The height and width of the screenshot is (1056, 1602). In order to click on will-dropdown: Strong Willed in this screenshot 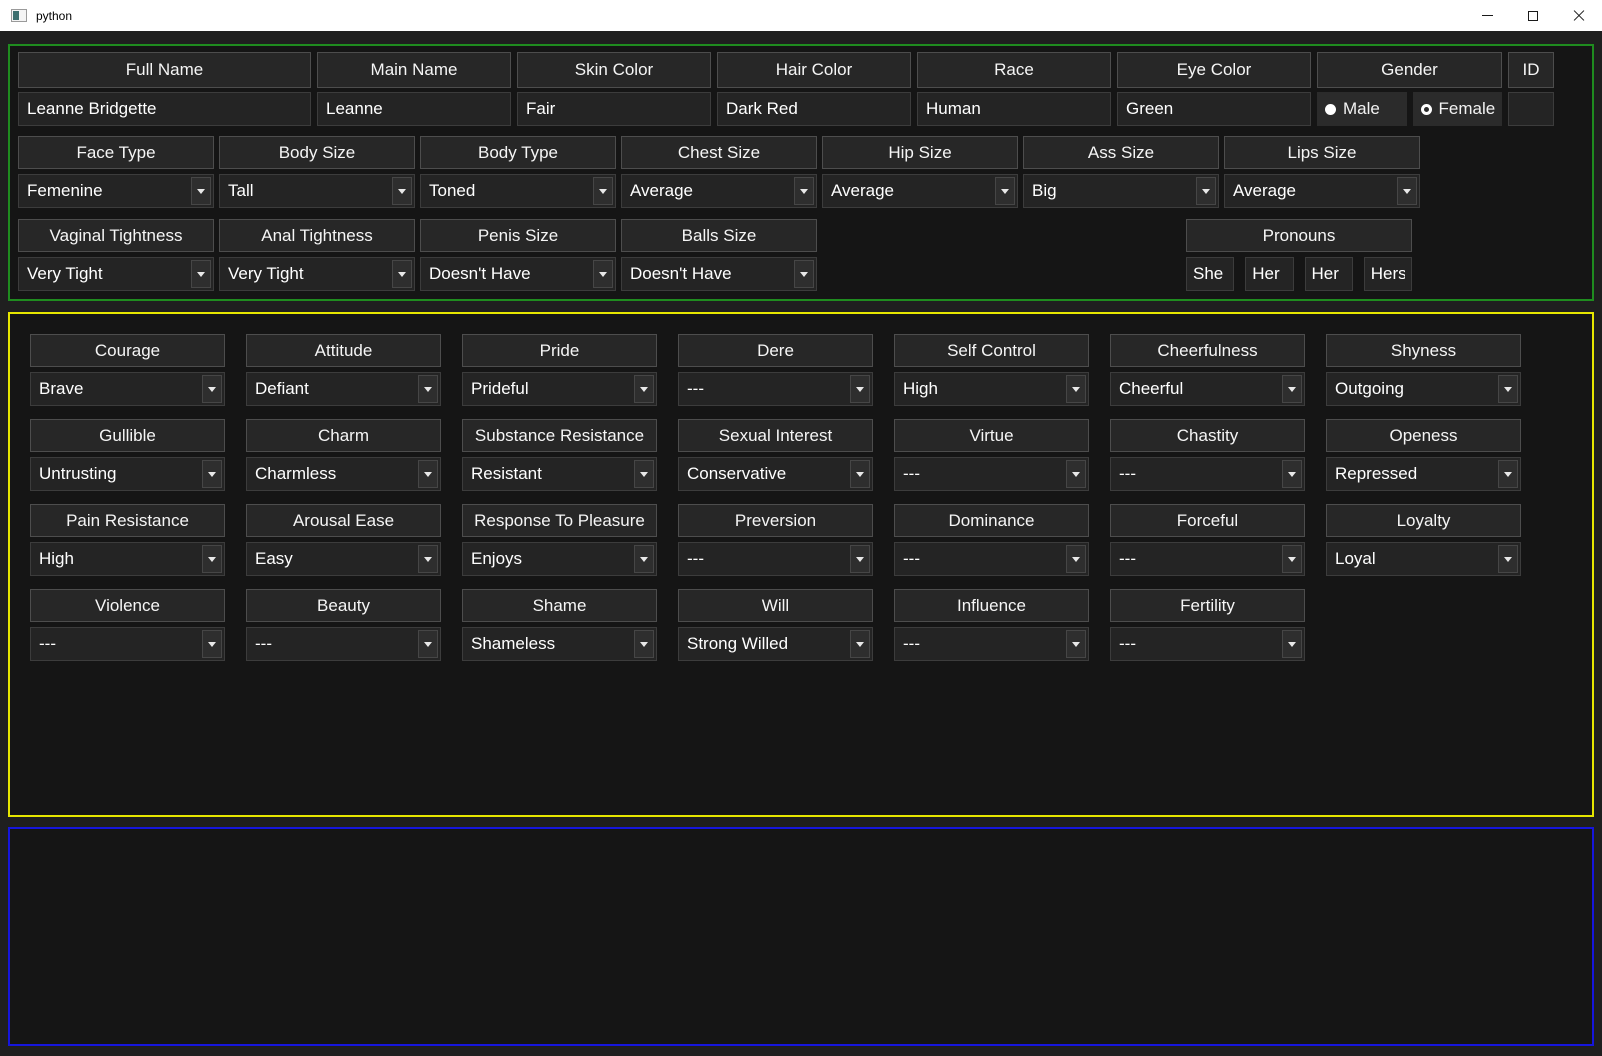, I will do `click(775, 644)`.